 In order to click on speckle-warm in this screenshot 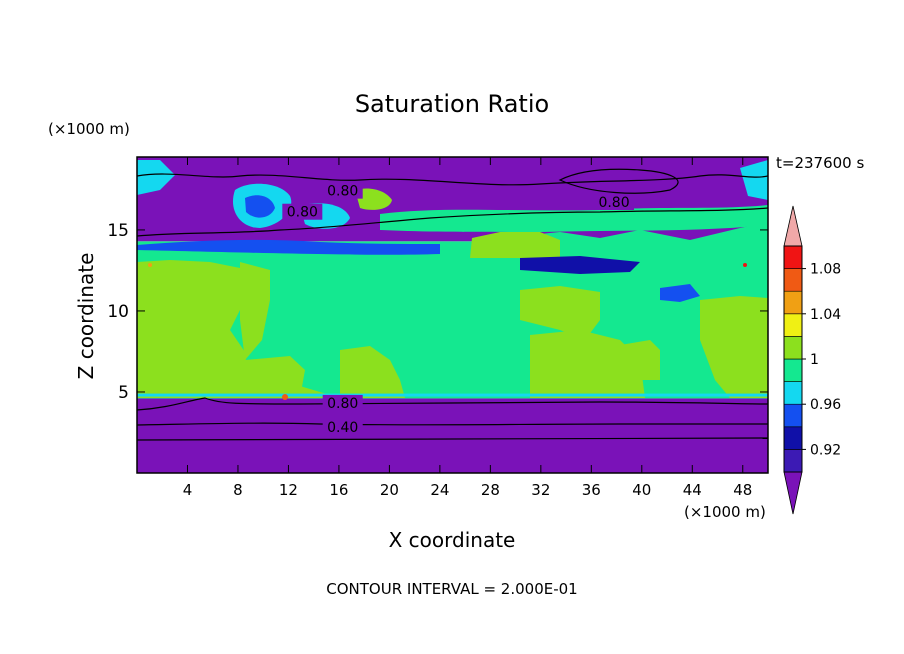, I will do `click(285, 397)`.